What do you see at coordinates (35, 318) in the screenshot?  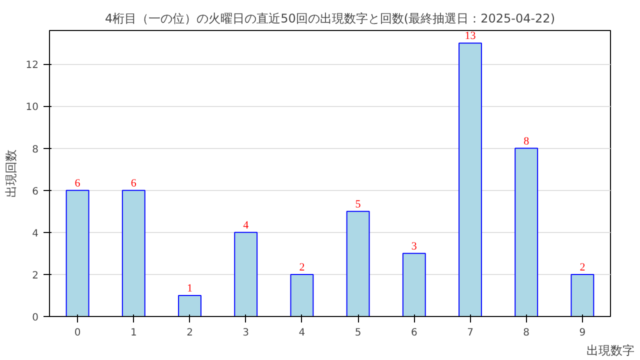 I see `y-tick-label: 0` at bounding box center [35, 318].